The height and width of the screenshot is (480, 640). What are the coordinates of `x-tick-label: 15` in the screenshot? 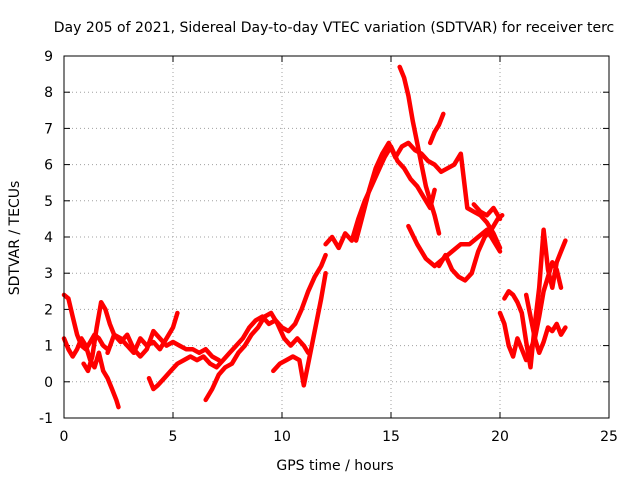 It's located at (391, 437).